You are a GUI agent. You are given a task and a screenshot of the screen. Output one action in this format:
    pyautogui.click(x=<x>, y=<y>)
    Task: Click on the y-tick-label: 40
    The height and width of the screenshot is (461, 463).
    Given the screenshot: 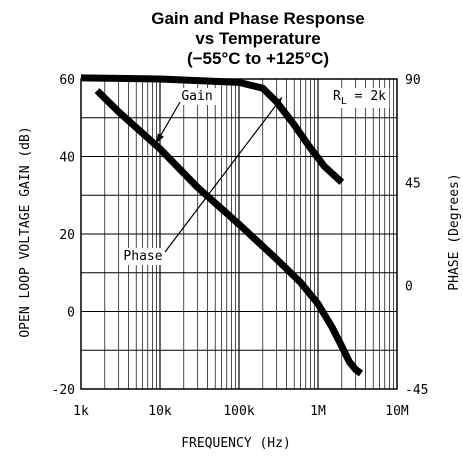 What is the action you would take?
    pyautogui.click(x=67, y=158)
    